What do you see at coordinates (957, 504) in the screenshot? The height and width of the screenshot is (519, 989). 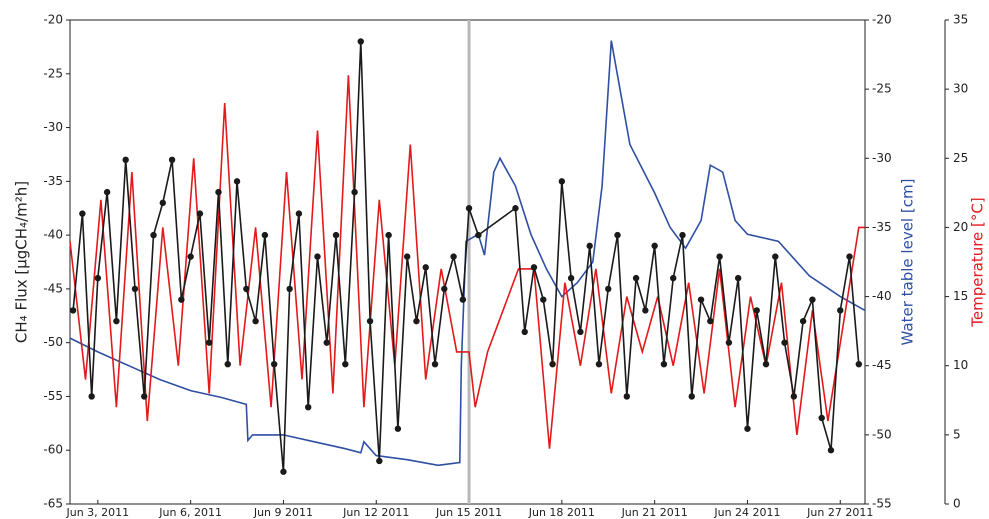 I see `y3-tick-label: 0` at bounding box center [957, 504].